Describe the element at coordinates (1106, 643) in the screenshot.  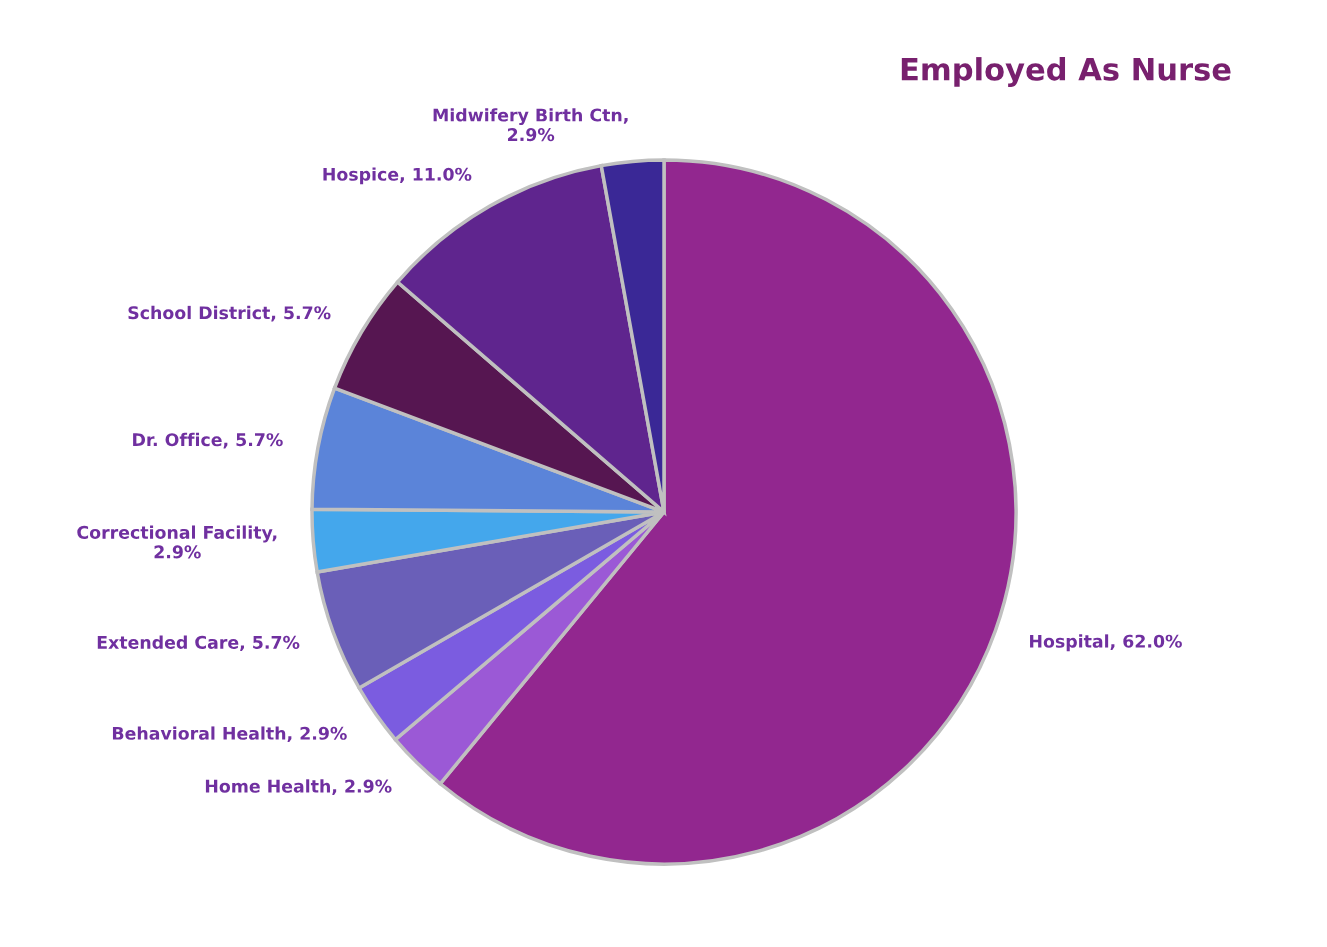
I see `slice-label: Hospital, 62.0%` at that location.